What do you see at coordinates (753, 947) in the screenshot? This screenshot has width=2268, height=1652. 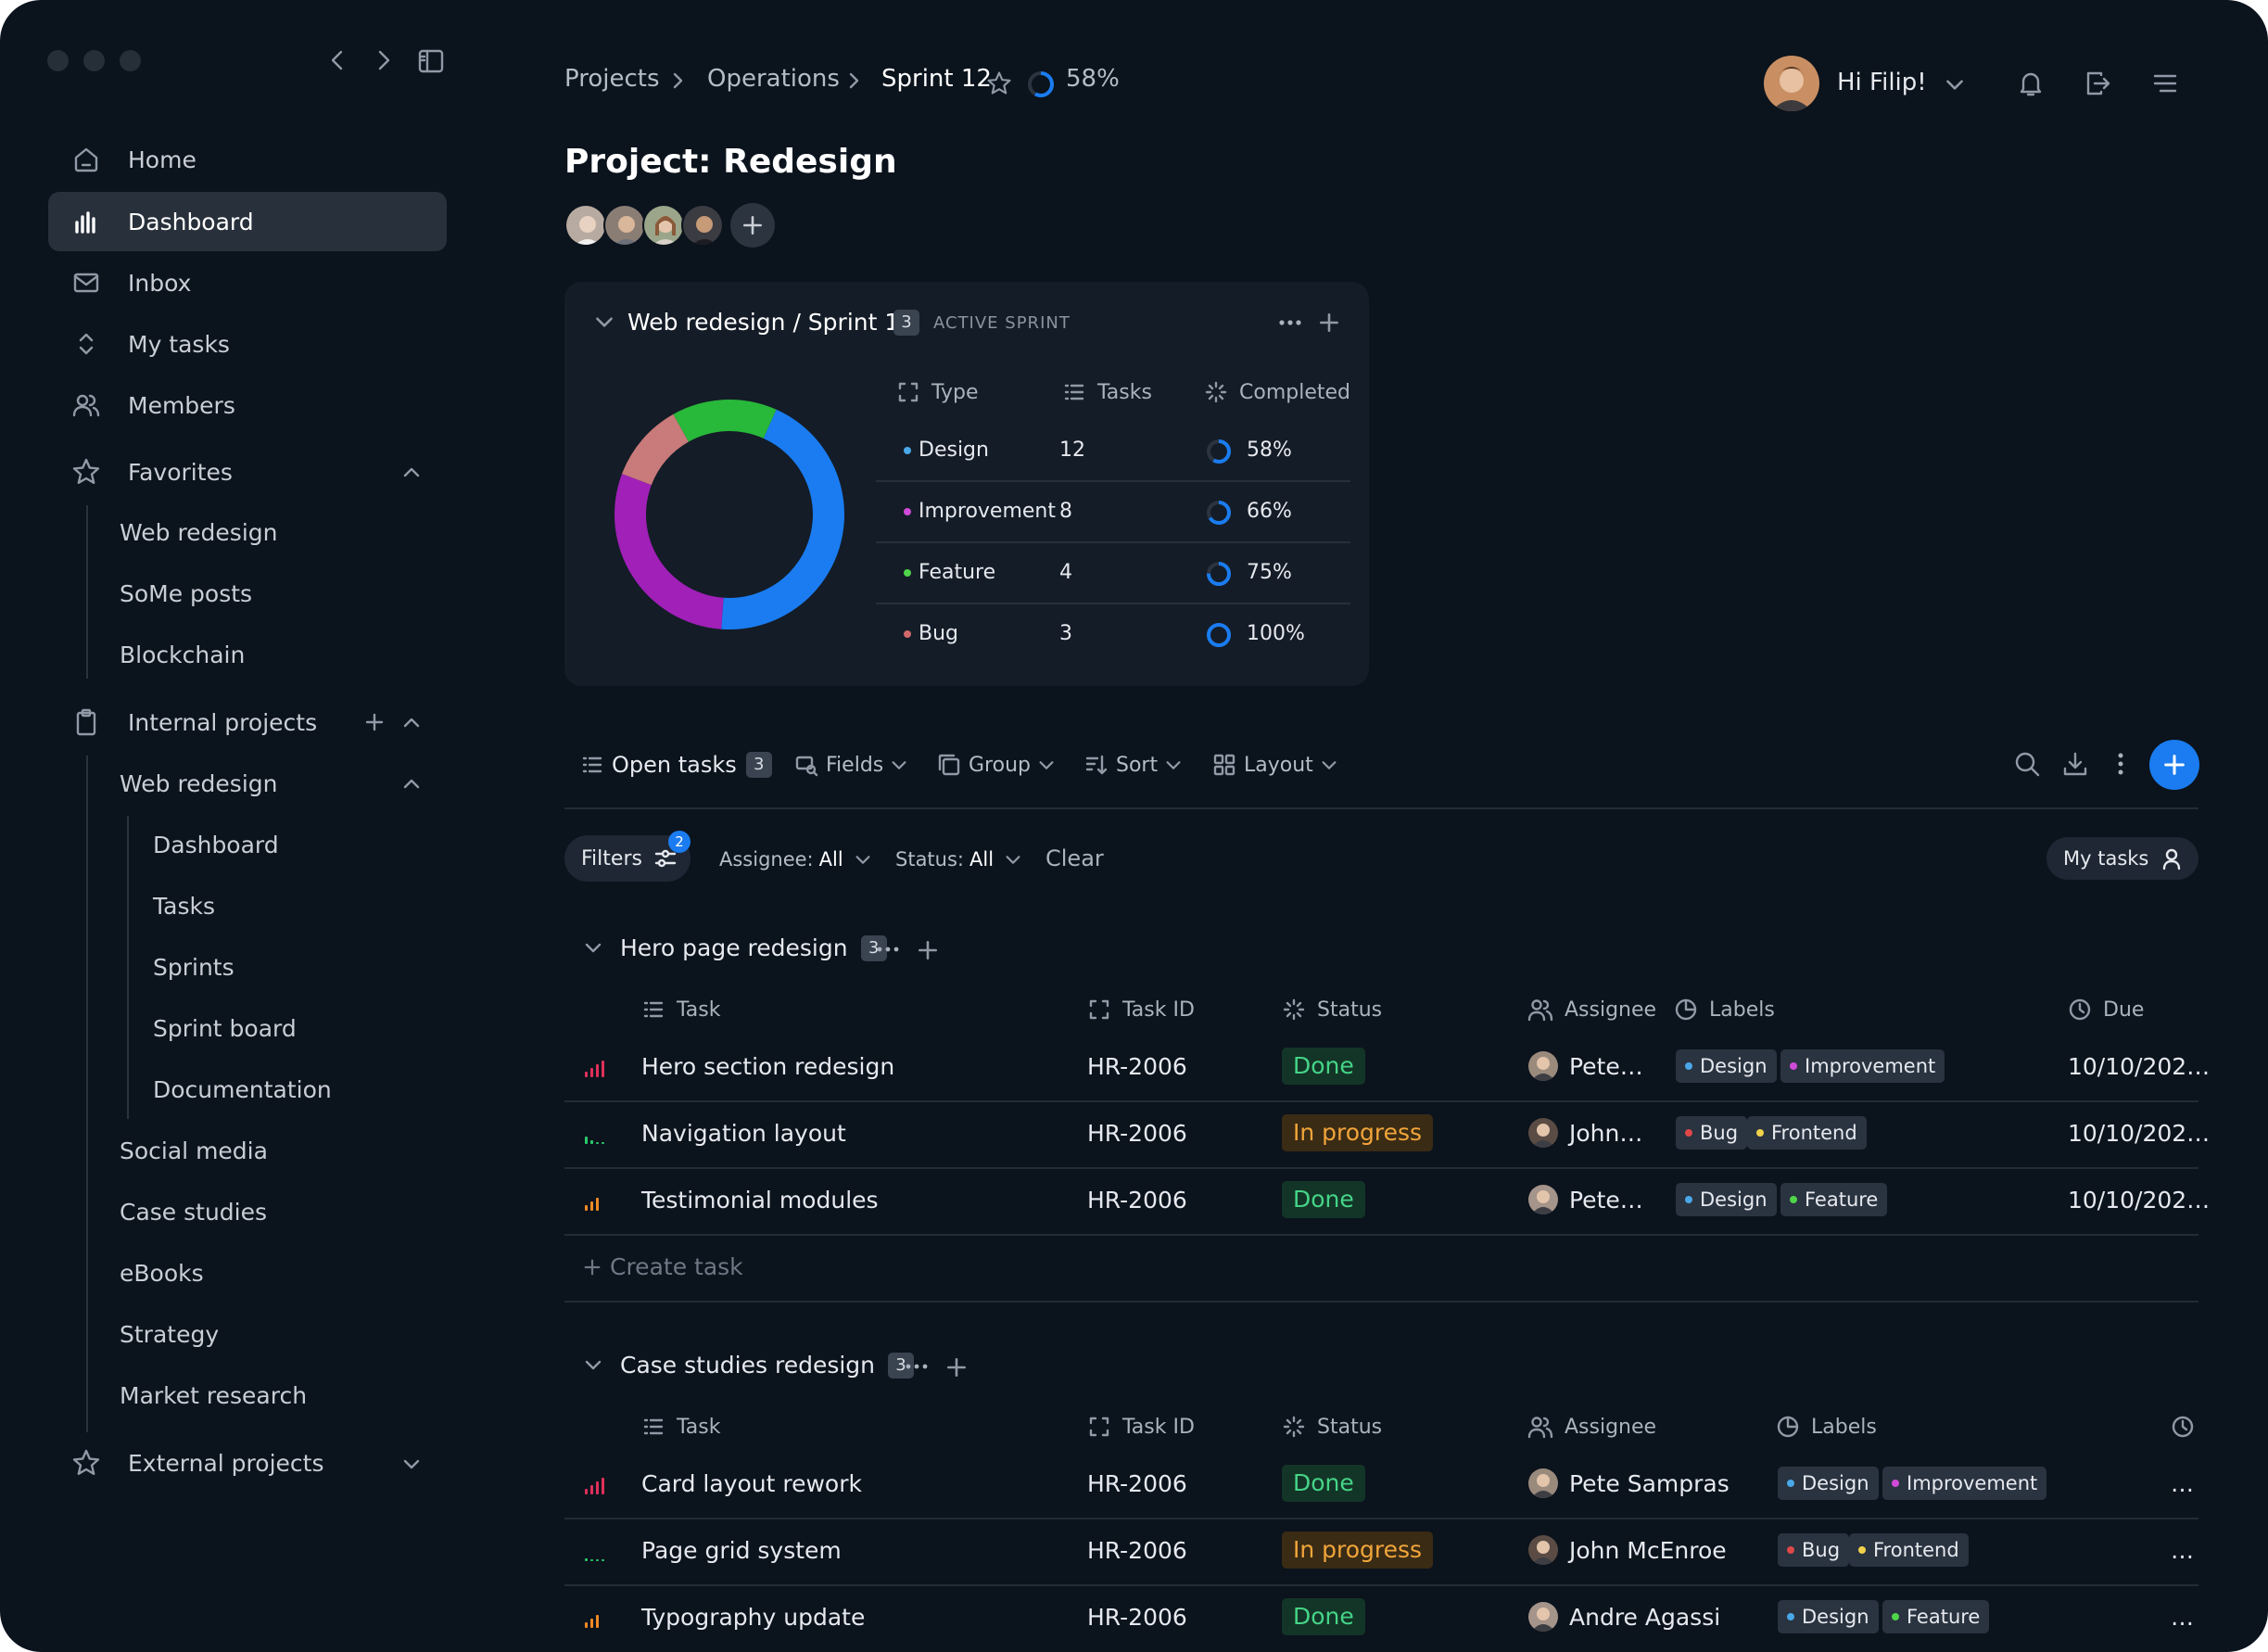 I see `group-header: Hero page redesign 3` at bounding box center [753, 947].